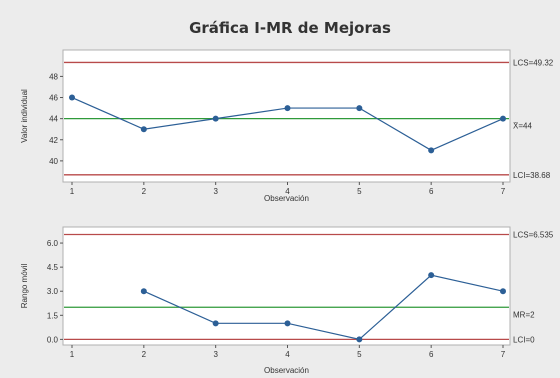 This screenshot has width=560, height=378. I want to click on panel-moving-range-x-tick-label: 3, so click(215, 354).